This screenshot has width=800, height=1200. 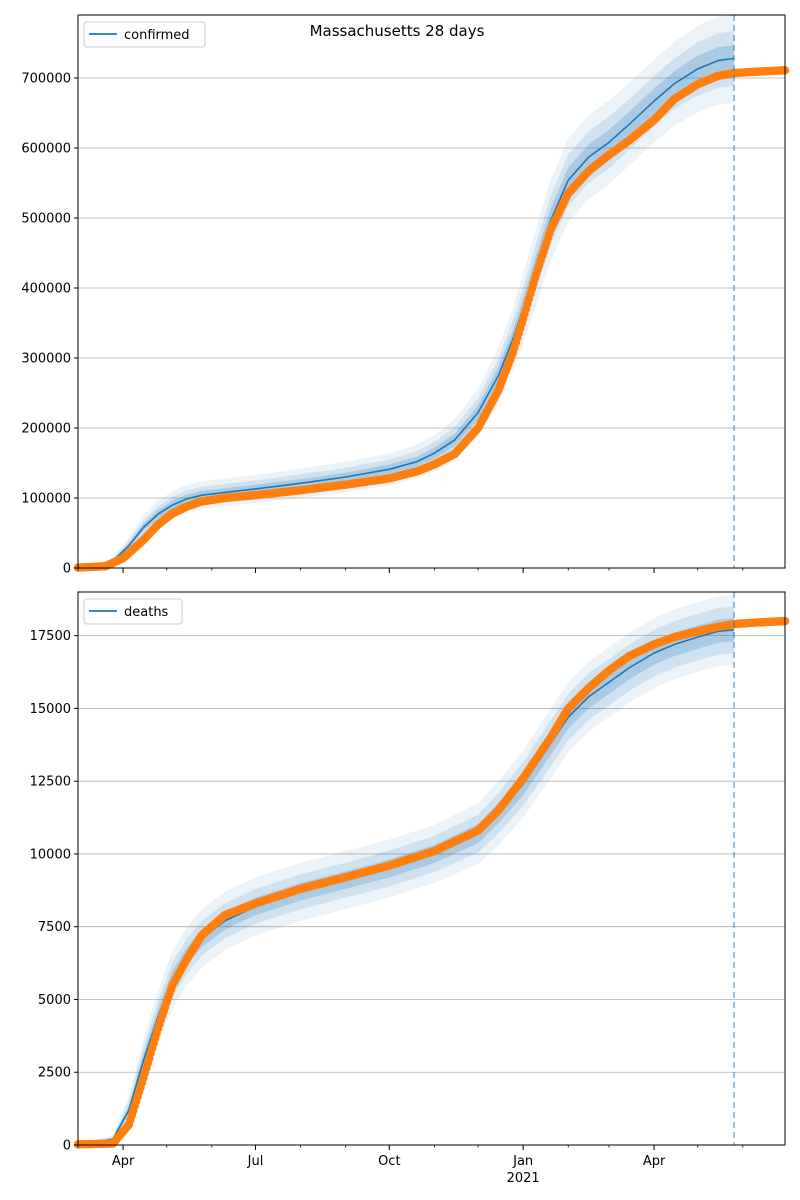 What do you see at coordinates (523, 1178) in the screenshot?
I see `x-axis-year-label: 2021` at bounding box center [523, 1178].